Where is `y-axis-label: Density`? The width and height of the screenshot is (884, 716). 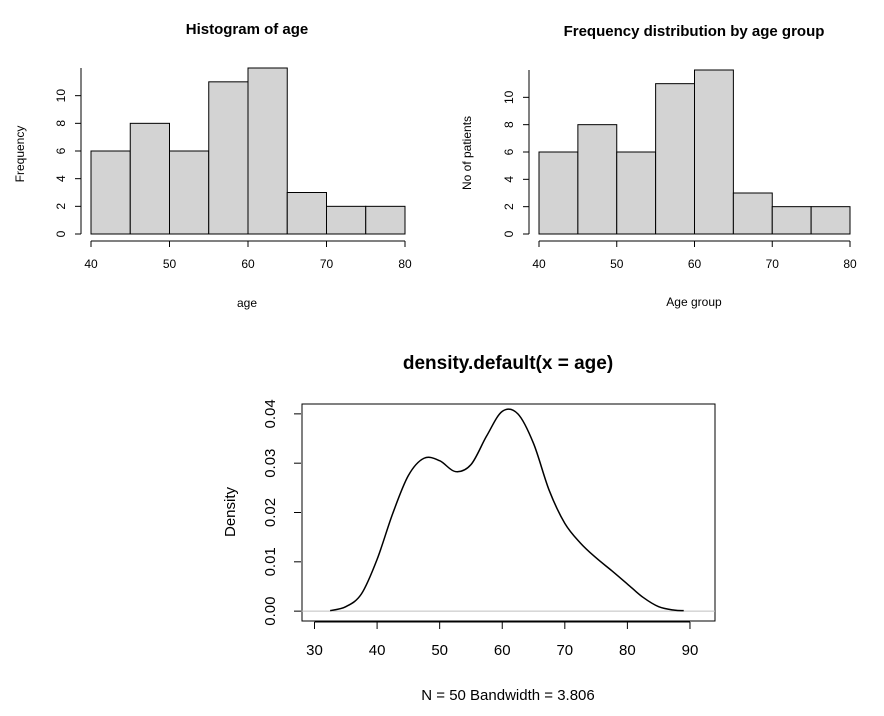
y-axis-label: Density is located at coordinates (230, 511).